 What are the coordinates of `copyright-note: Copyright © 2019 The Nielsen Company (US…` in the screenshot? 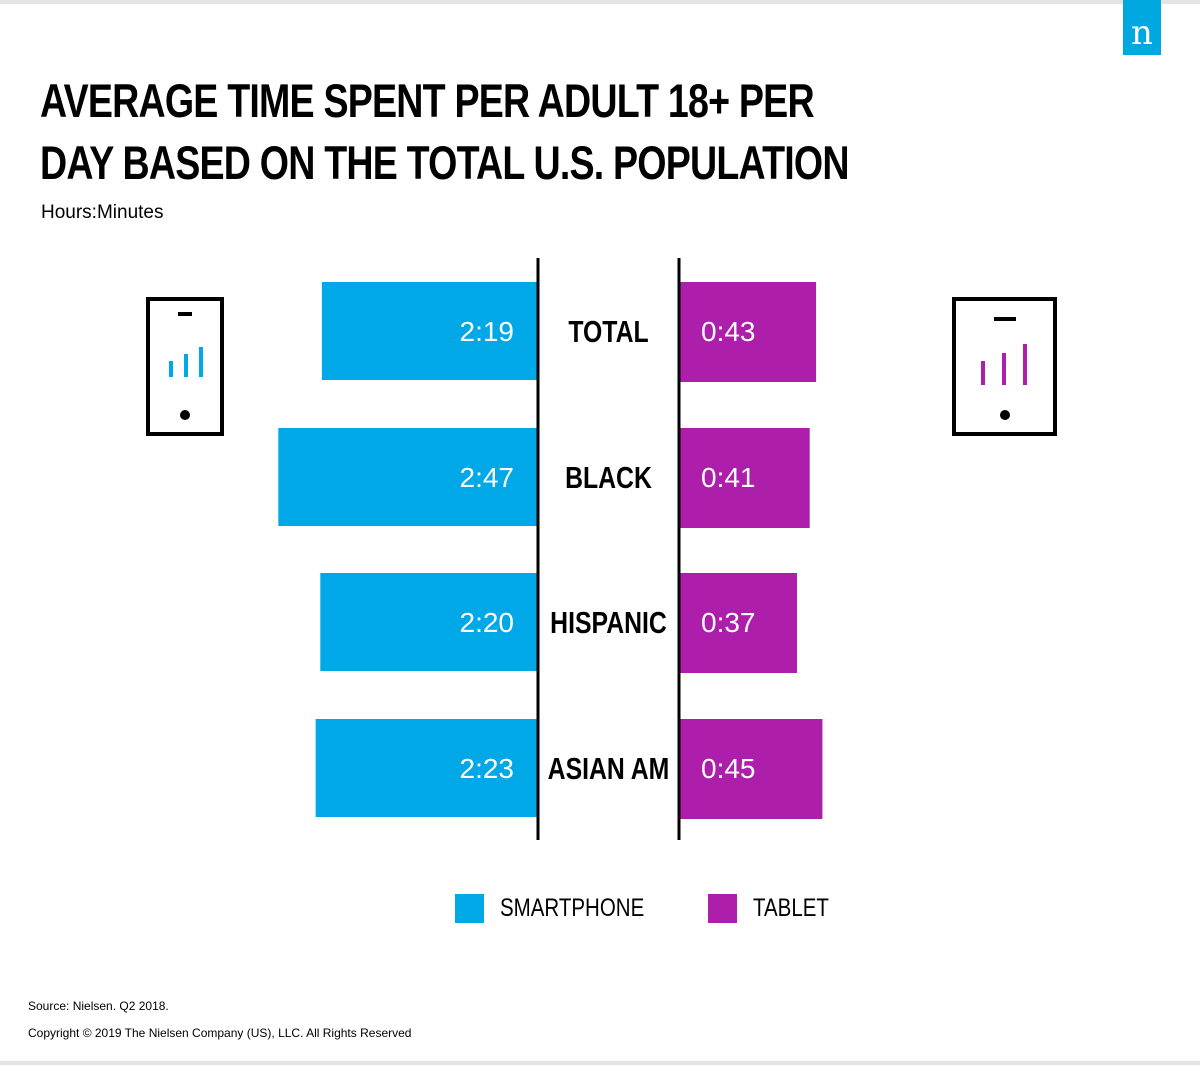 It's located at (220, 1033).